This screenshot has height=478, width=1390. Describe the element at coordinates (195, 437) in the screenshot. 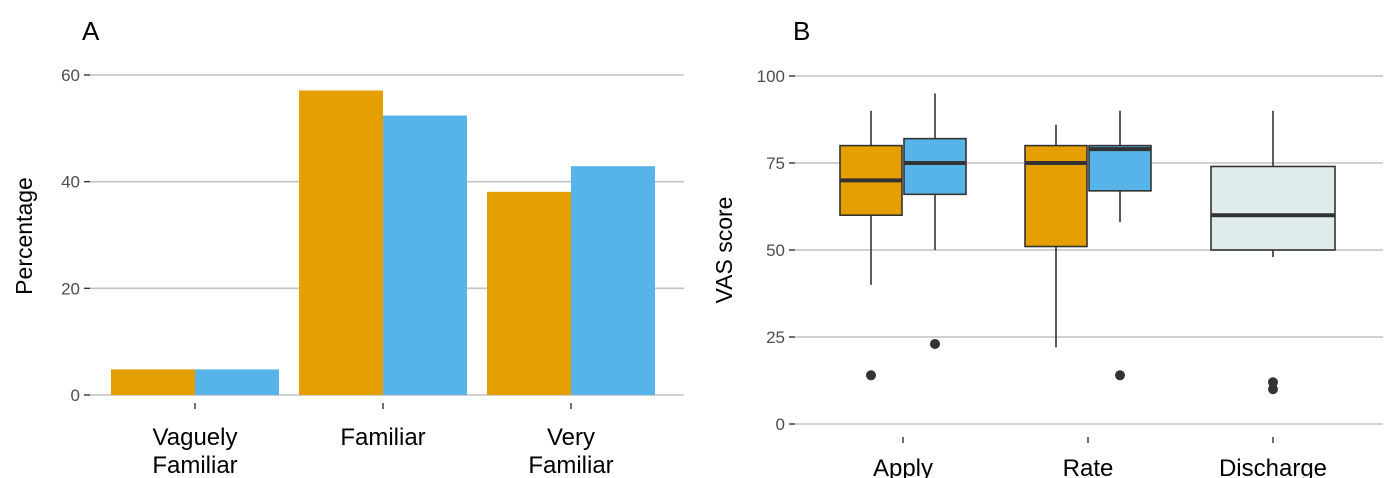

I see `x-tick-label: Vaguely` at that location.